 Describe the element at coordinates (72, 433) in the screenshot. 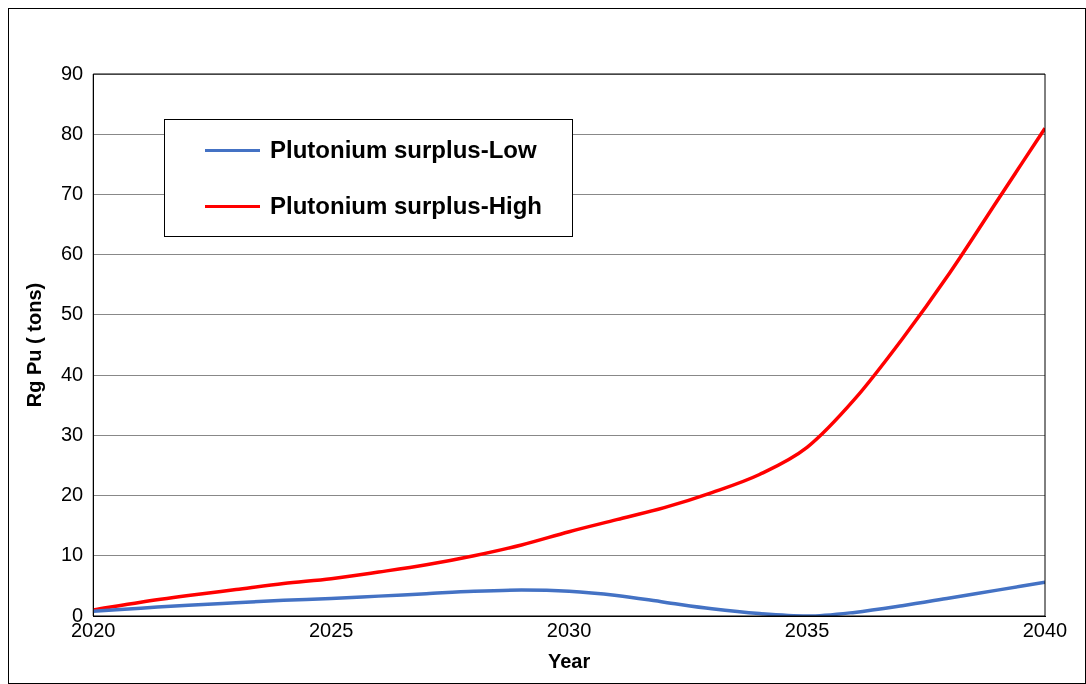

I see `y-tick-label: 30` at that location.